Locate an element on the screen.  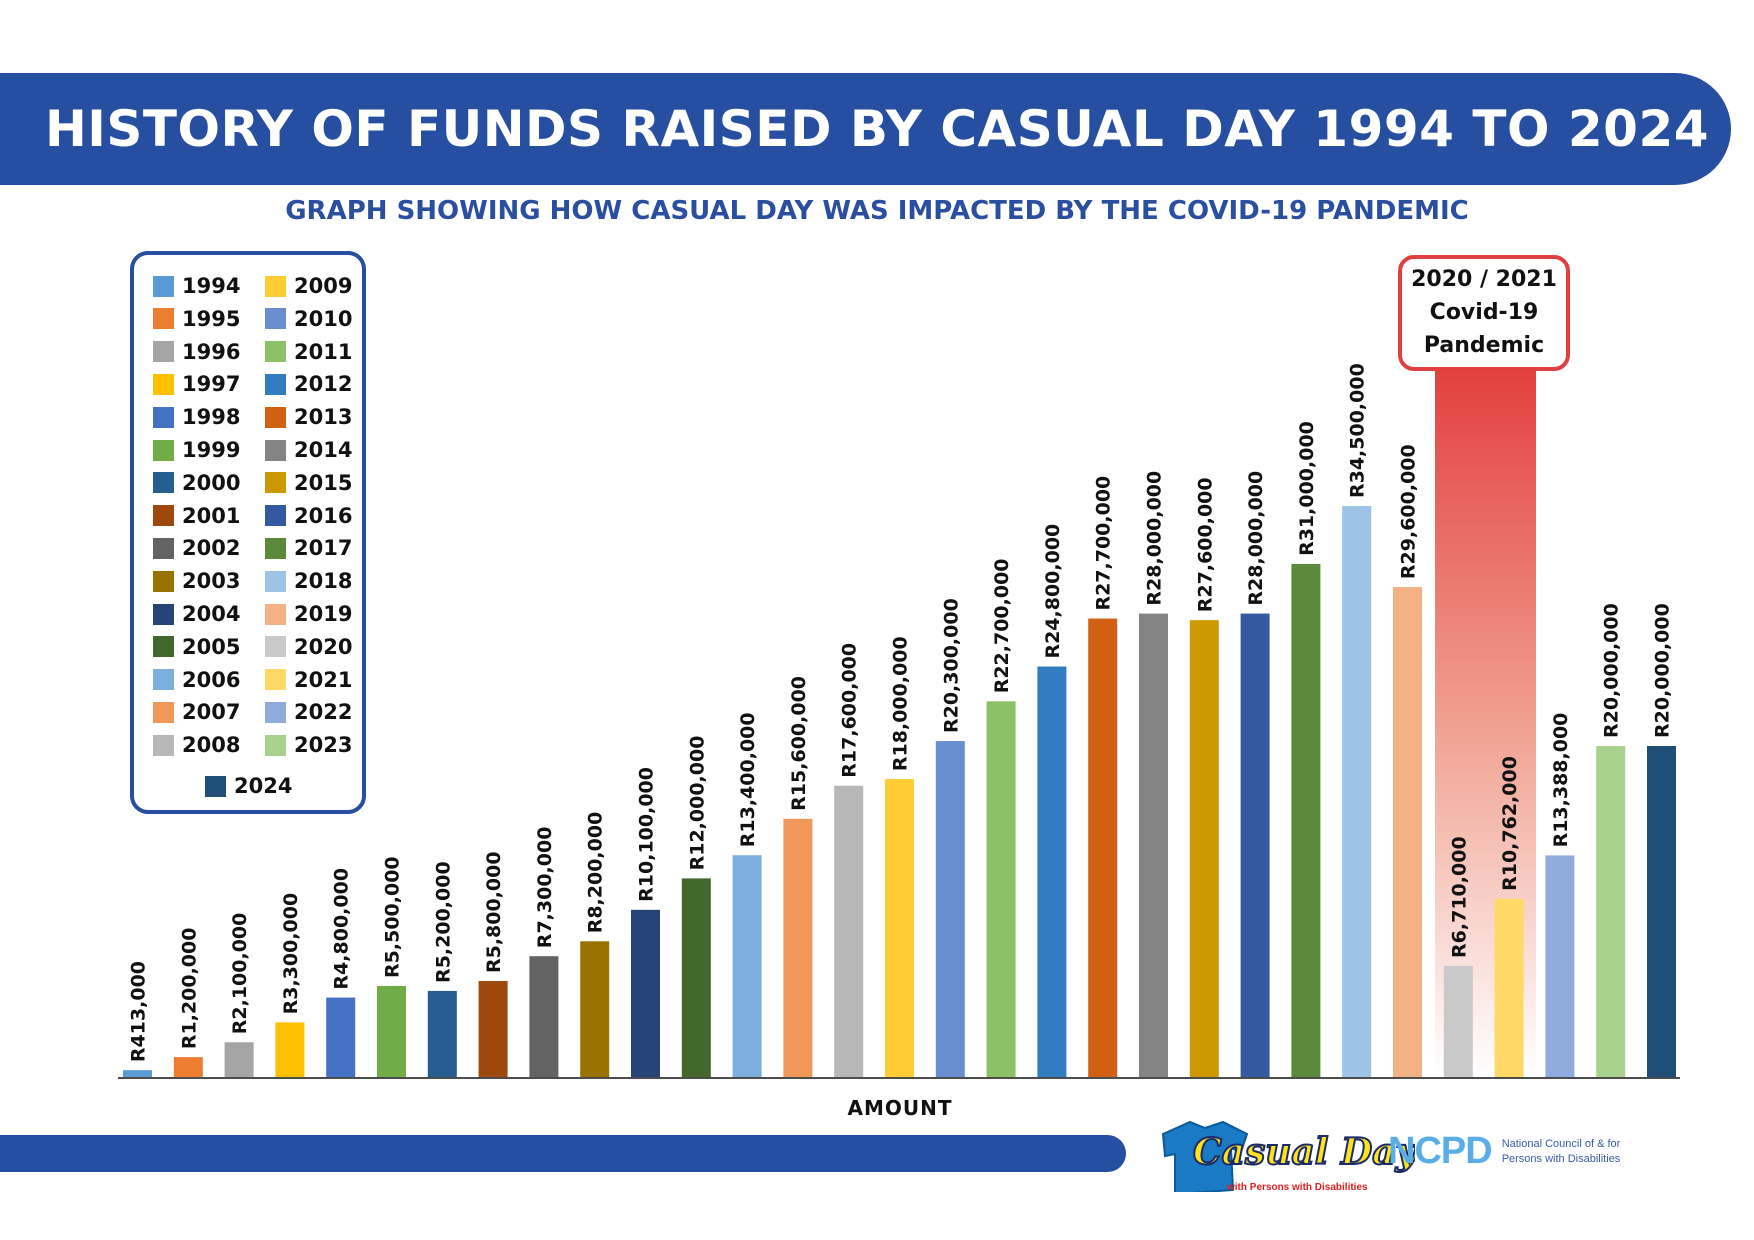
data-label-1998: R4,800,000 is located at coordinates (342, 929).